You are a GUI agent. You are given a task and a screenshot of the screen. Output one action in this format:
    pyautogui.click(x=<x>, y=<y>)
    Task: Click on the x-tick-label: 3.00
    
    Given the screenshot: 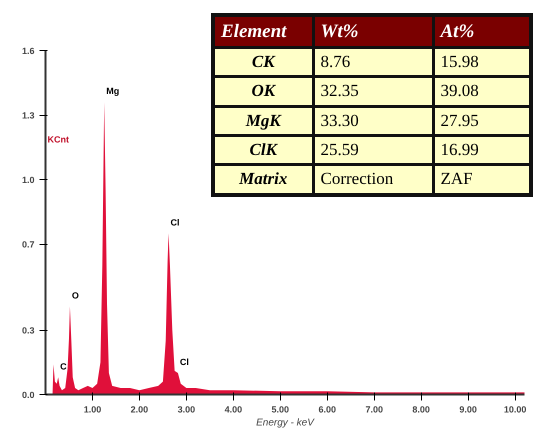 What is the action you would take?
    pyautogui.click(x=187, y=409)
    